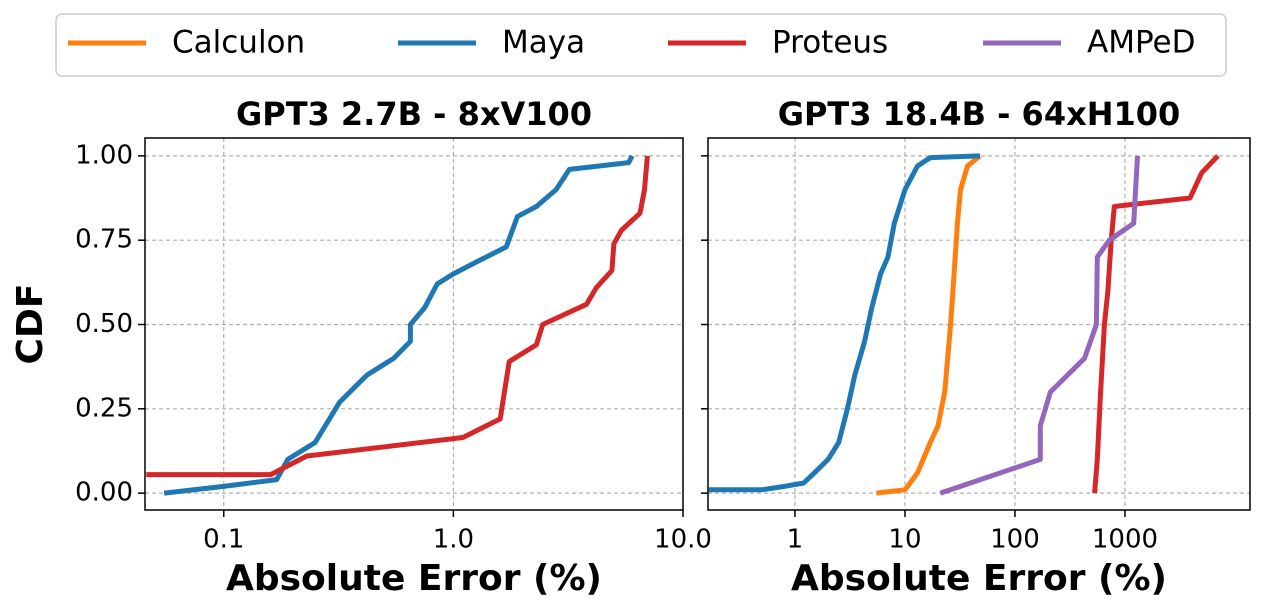  What do you see at coordinates (830, 43) in the screenshot?
I see `legend-label: Proteus` at bounding box center [830, 43].